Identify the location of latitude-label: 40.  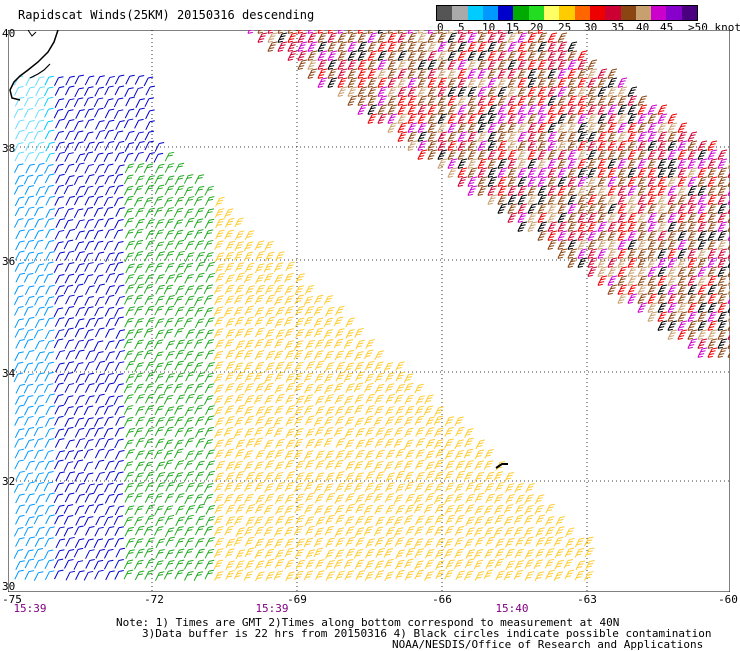
(9, 33).